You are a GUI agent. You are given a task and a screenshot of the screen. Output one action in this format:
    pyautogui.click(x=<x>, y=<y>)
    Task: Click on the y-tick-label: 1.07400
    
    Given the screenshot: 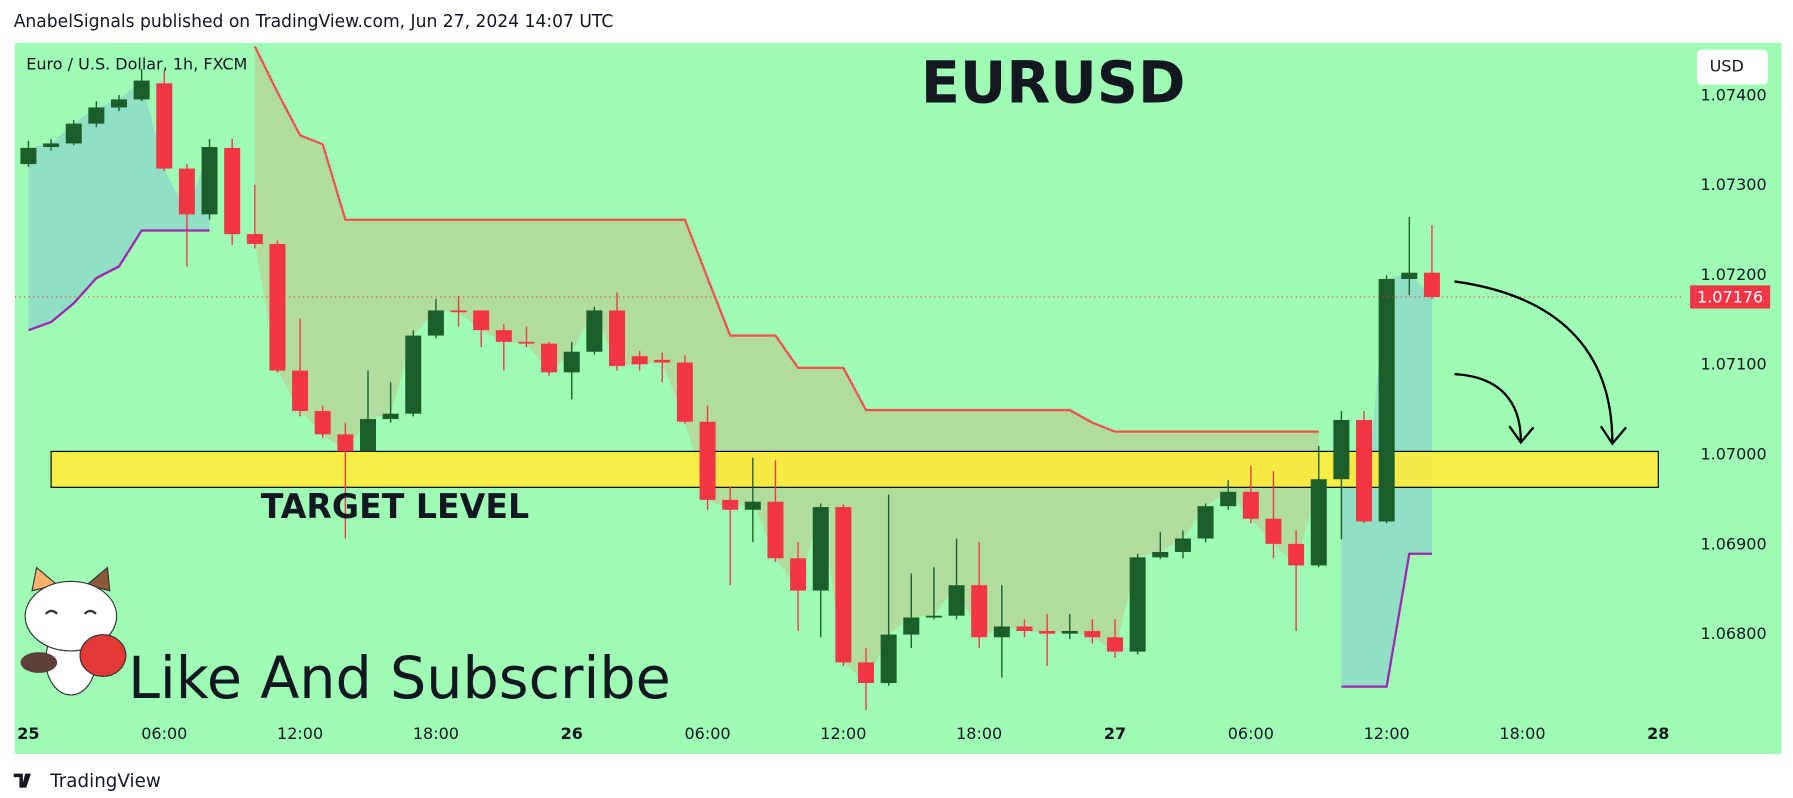 What is the action you would take?
    pyautogui.click(x=1733, y=94)
    